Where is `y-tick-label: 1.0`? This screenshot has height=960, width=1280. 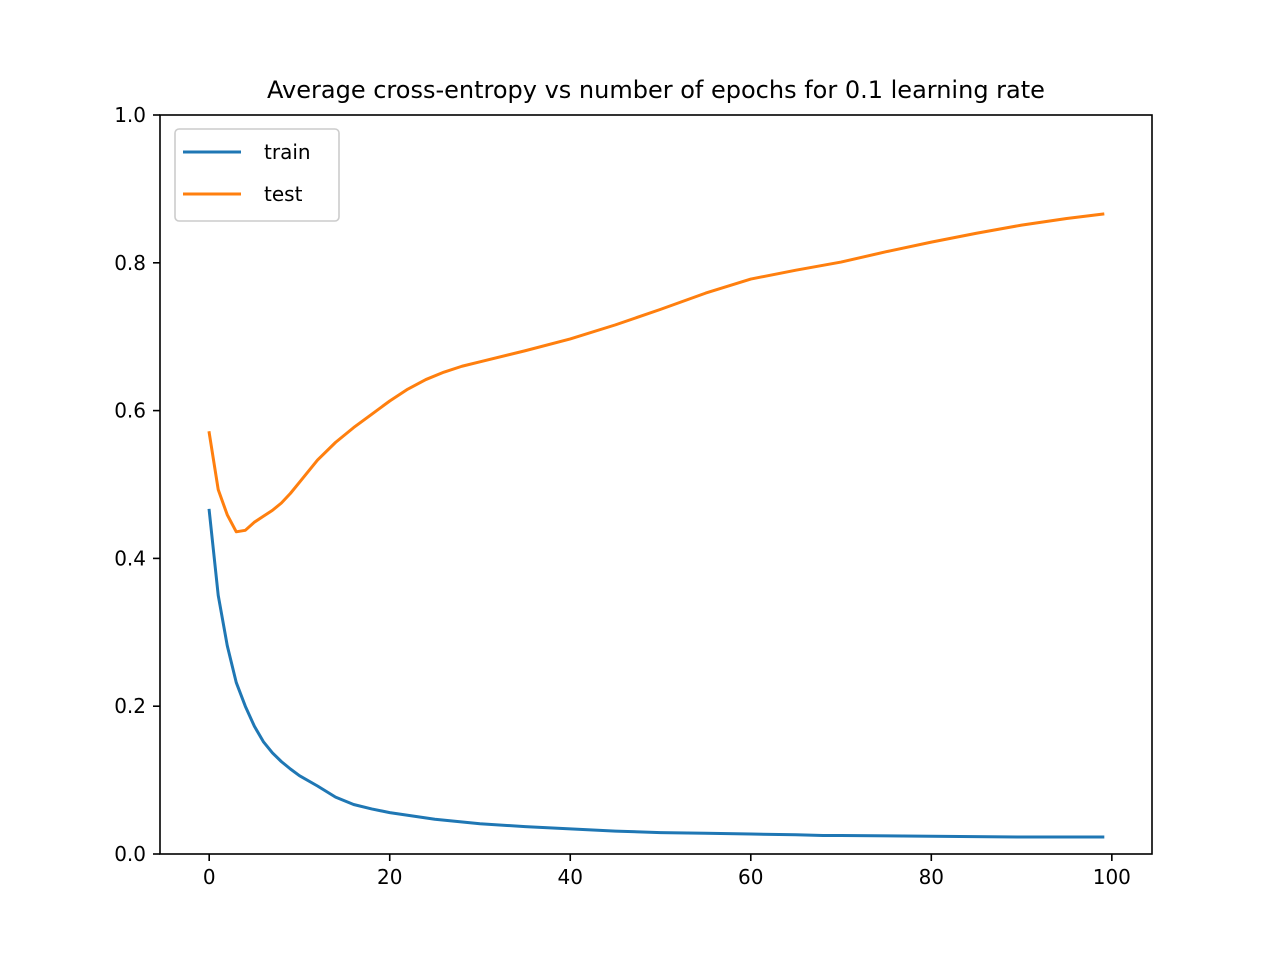
y-tick-label: 1.0 is located at coordinates (130, 115).